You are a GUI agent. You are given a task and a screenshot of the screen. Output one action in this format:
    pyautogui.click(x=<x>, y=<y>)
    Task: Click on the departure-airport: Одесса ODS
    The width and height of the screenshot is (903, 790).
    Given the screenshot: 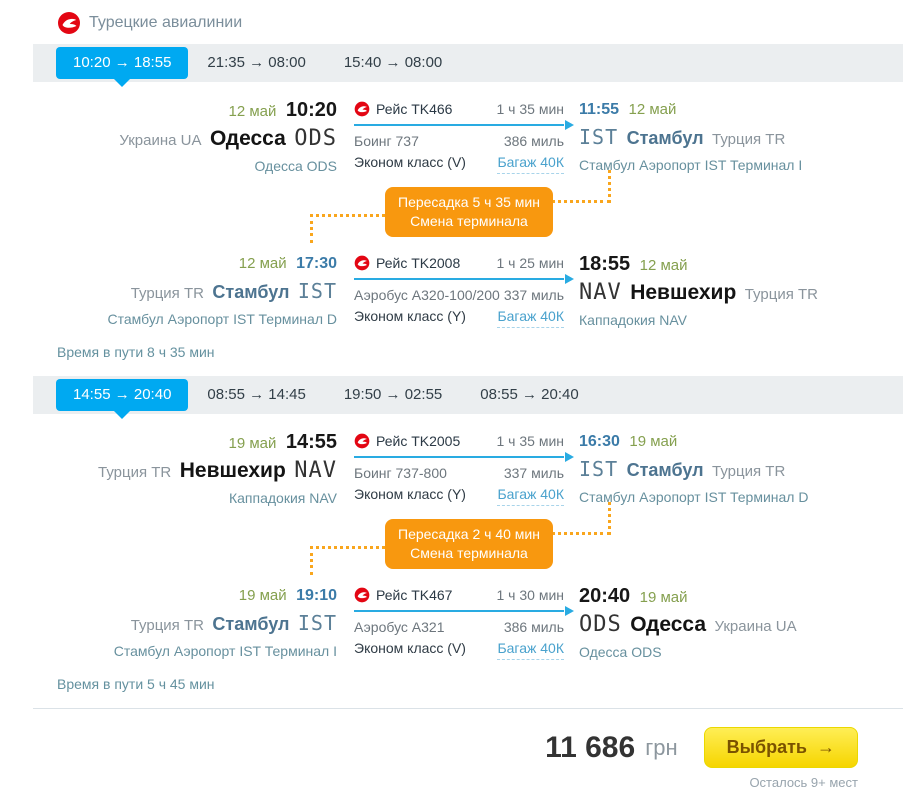 What is the action you would take?
    pyautogui.click(x=295, y=166)
    